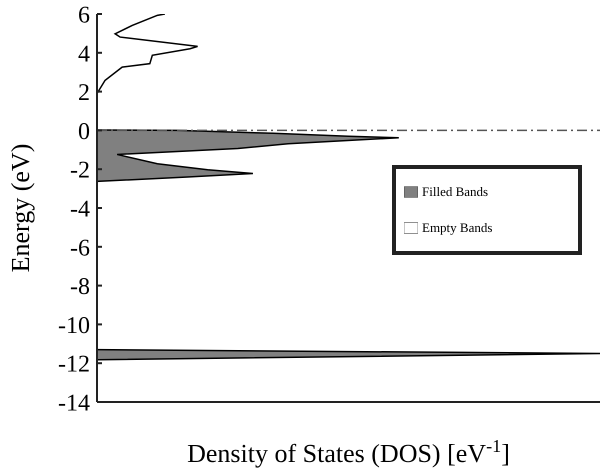 Image resolution: width=601 pixels, height=472 pixels. What do you see at coordinates (74, 325) in the screenshot?
I see `y-tick-label: -10` at bounding box center [74, 325].